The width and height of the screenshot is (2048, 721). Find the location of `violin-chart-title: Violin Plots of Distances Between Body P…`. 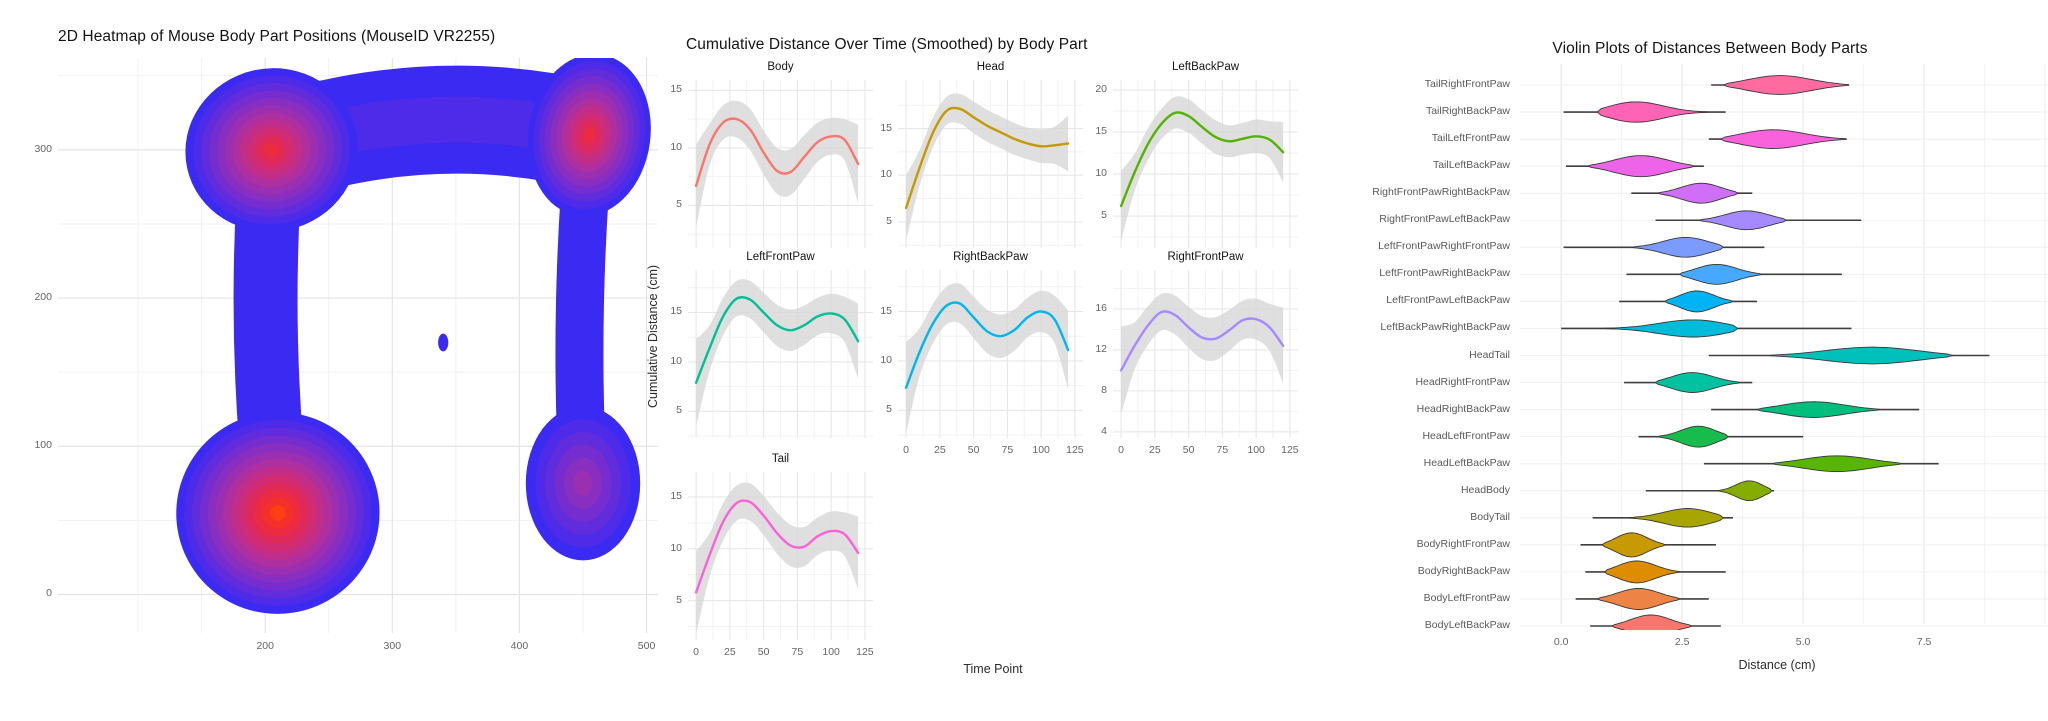

violin-chart-title: Violin Plots of Distances Between Body P… is located at coordinates (1710, 48).